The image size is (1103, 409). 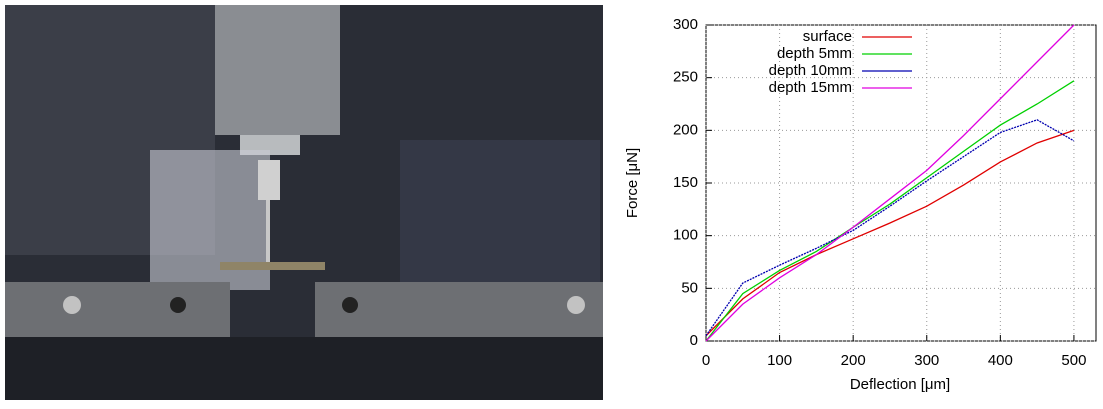 What do you see at coordinates (694, 340) in the screenshot?
I see `y-tick-label: 0` at bounding box center [694, 340].